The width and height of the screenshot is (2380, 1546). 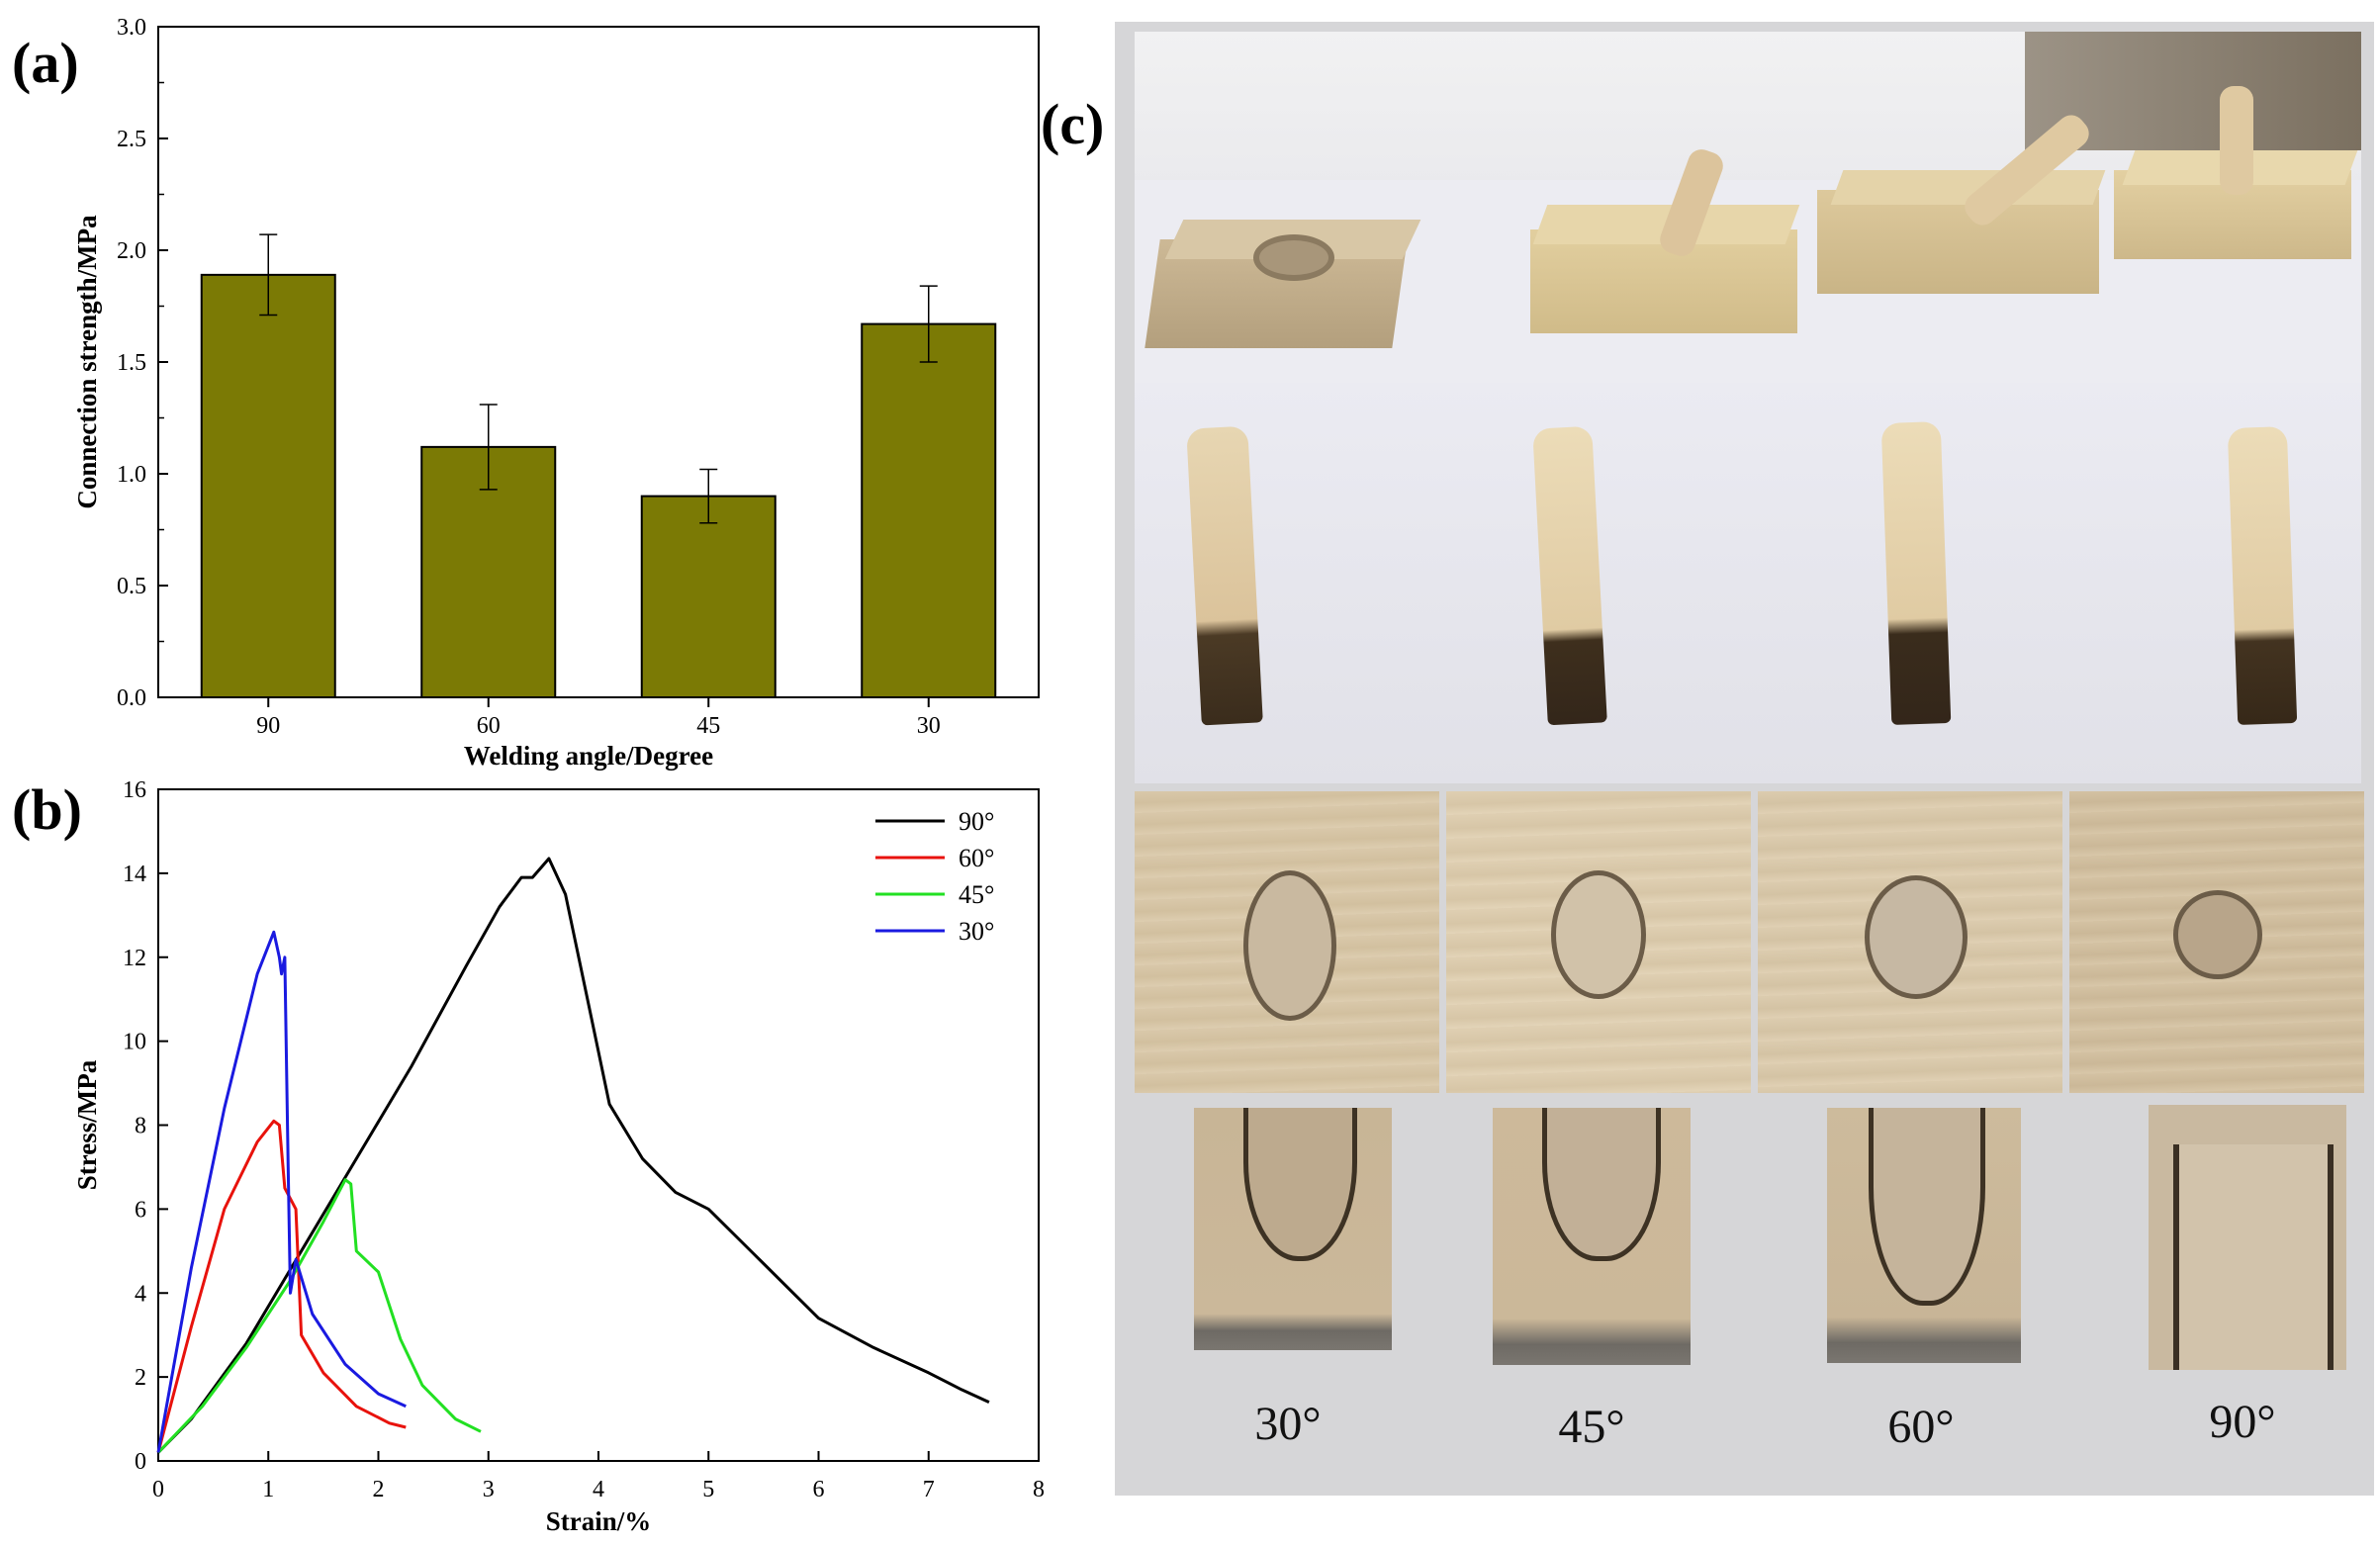 I want to click on y-tick-label: 0, so click(x=140, y=1462).